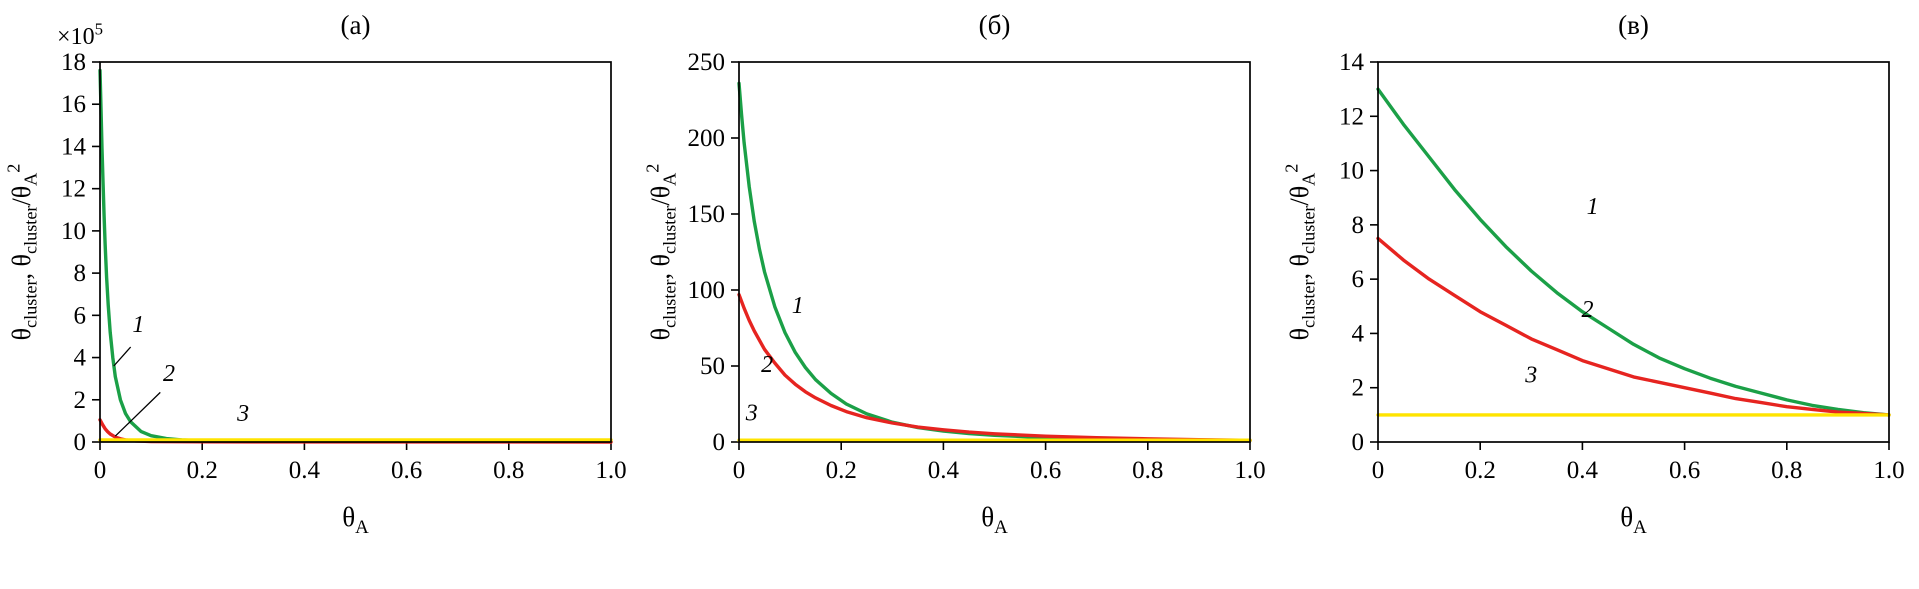 This screenshot has height=589, width=1919. Describe the element at coordinates (73, 104) in the screenshot. I see `y-tick-label: 16` at that location.